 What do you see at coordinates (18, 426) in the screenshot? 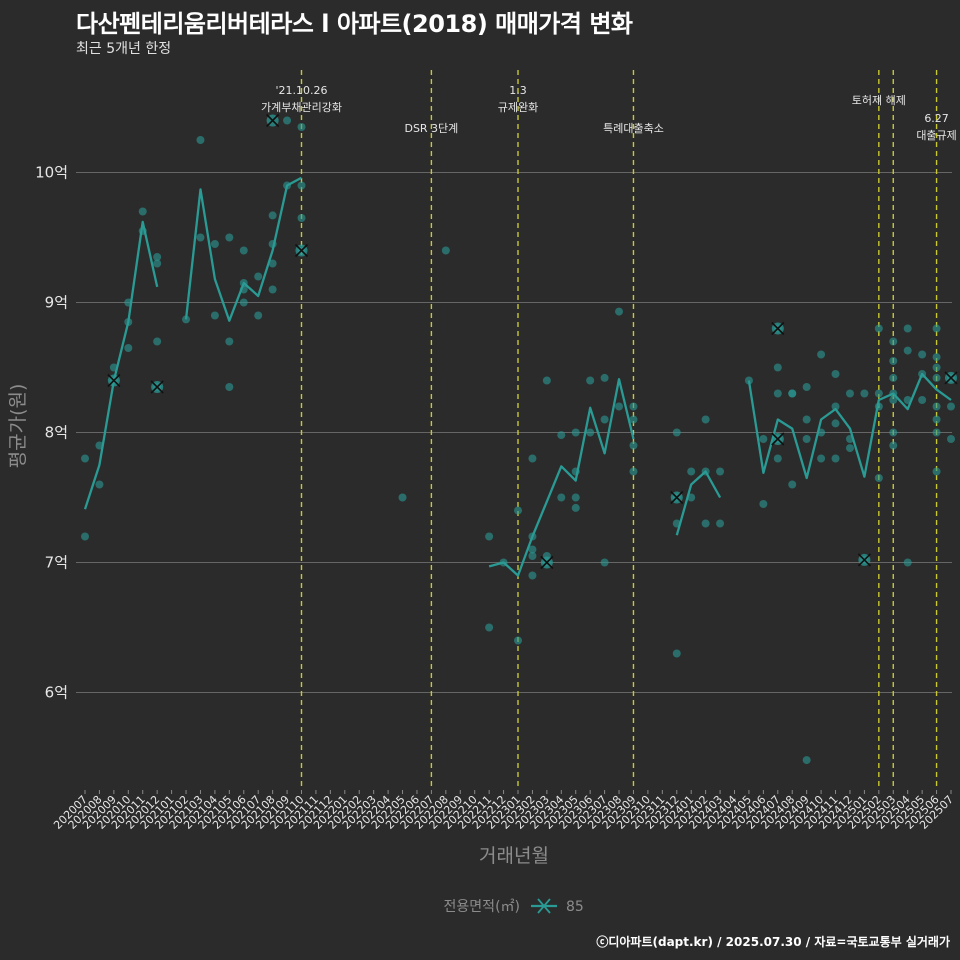
I see `y-axis-title: 평균가(원)` at bounding box center [18, 426].